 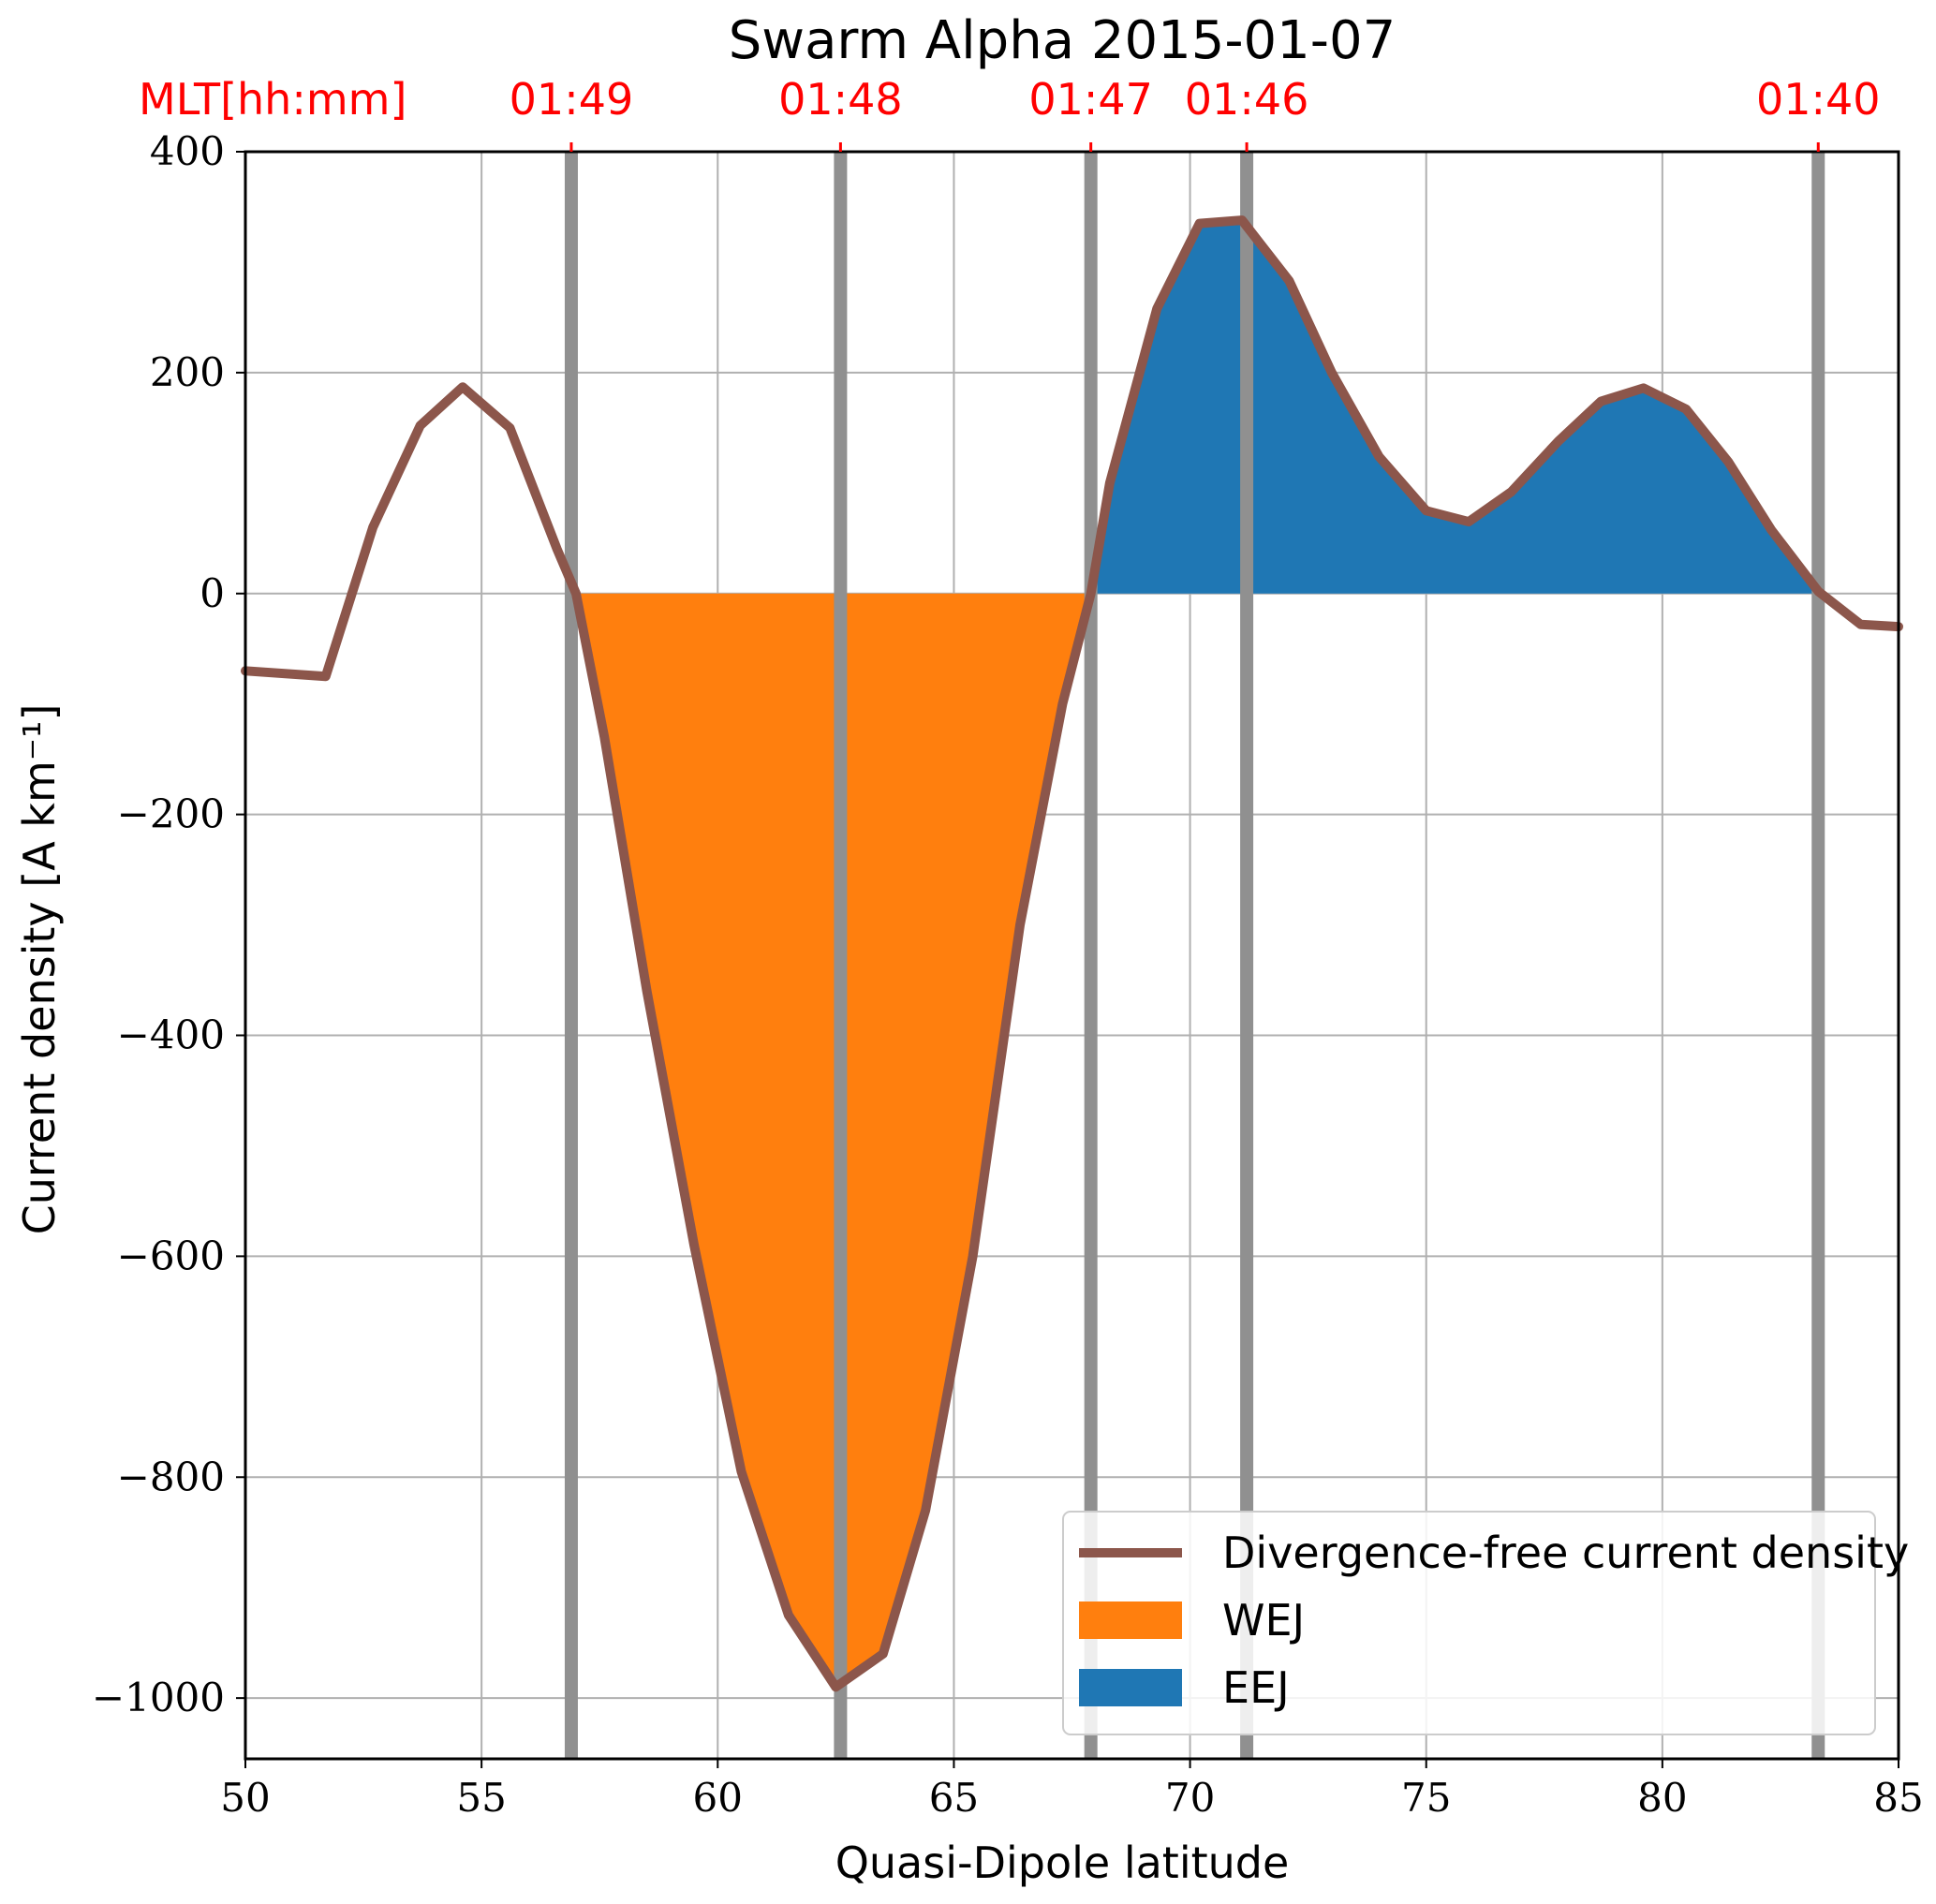 I want to click on y-axis-ticks: −1000 −800 −600 −400 −200 0 200 400, so click(x=169, y=924).